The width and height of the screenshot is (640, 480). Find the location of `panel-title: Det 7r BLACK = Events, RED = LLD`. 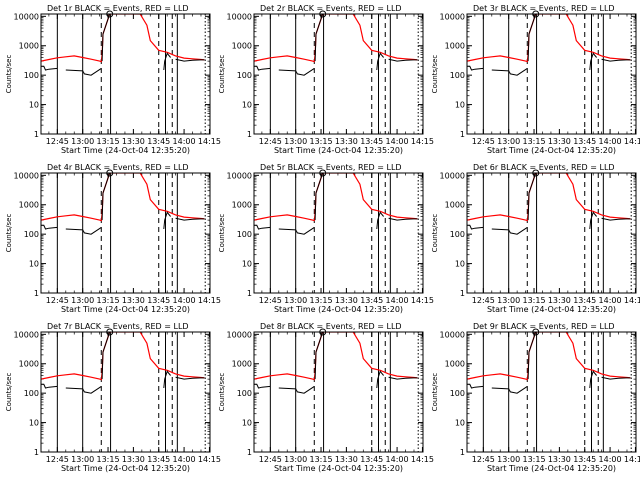

panel-title: Det 7r BLACK = Events, RED = LLD is located at coordinates (118, 326).